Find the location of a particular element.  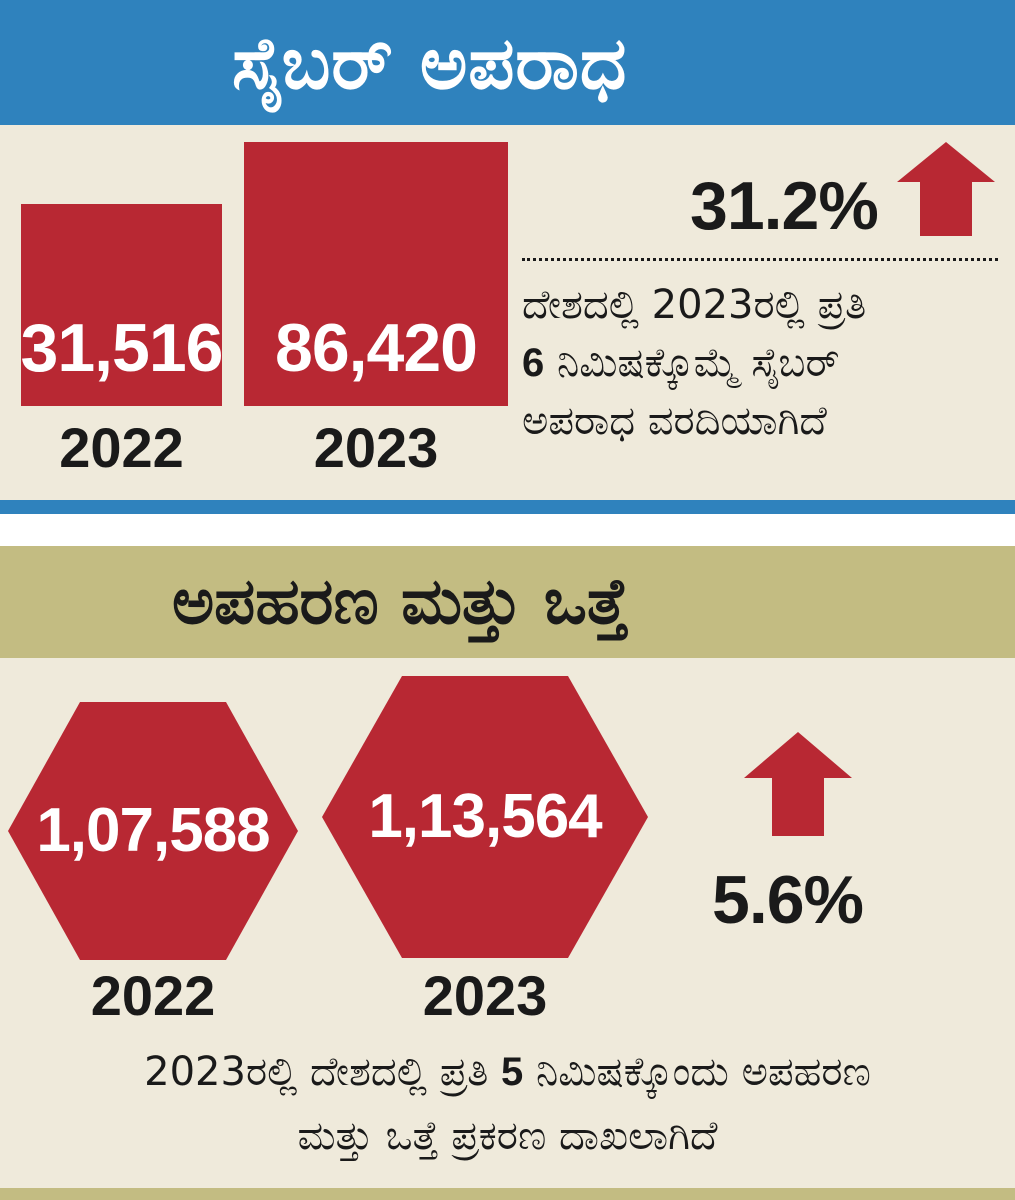

cyber-year-label-2022: 2022 is located at coordinates (121, 447).